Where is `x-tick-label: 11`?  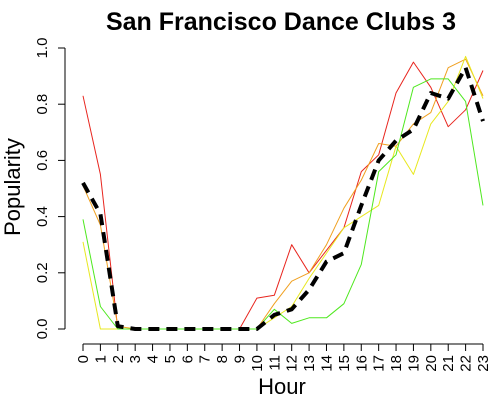
x-tick-label: 11 is located at coordinates (274, 363).